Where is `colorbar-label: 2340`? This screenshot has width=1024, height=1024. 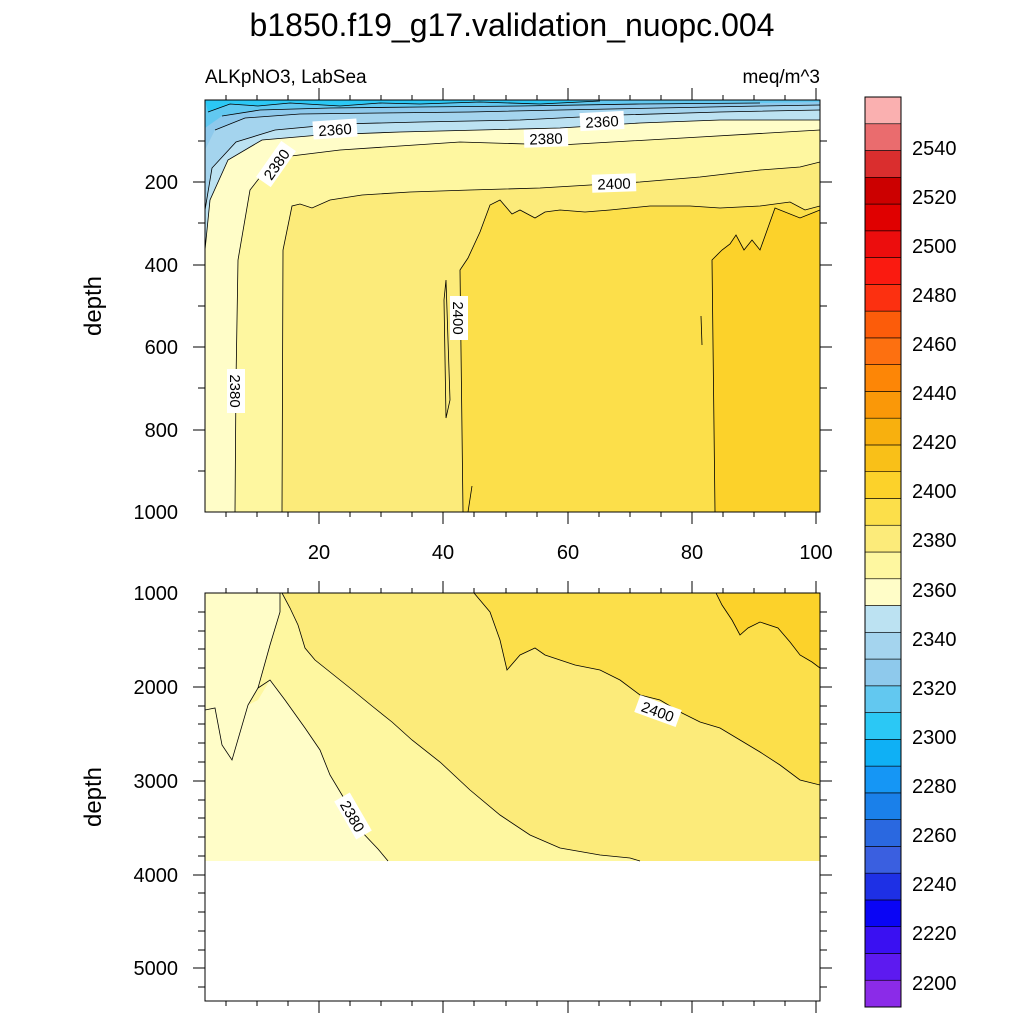 colorbar-label: 2340 is located at coordinates (934, 640).